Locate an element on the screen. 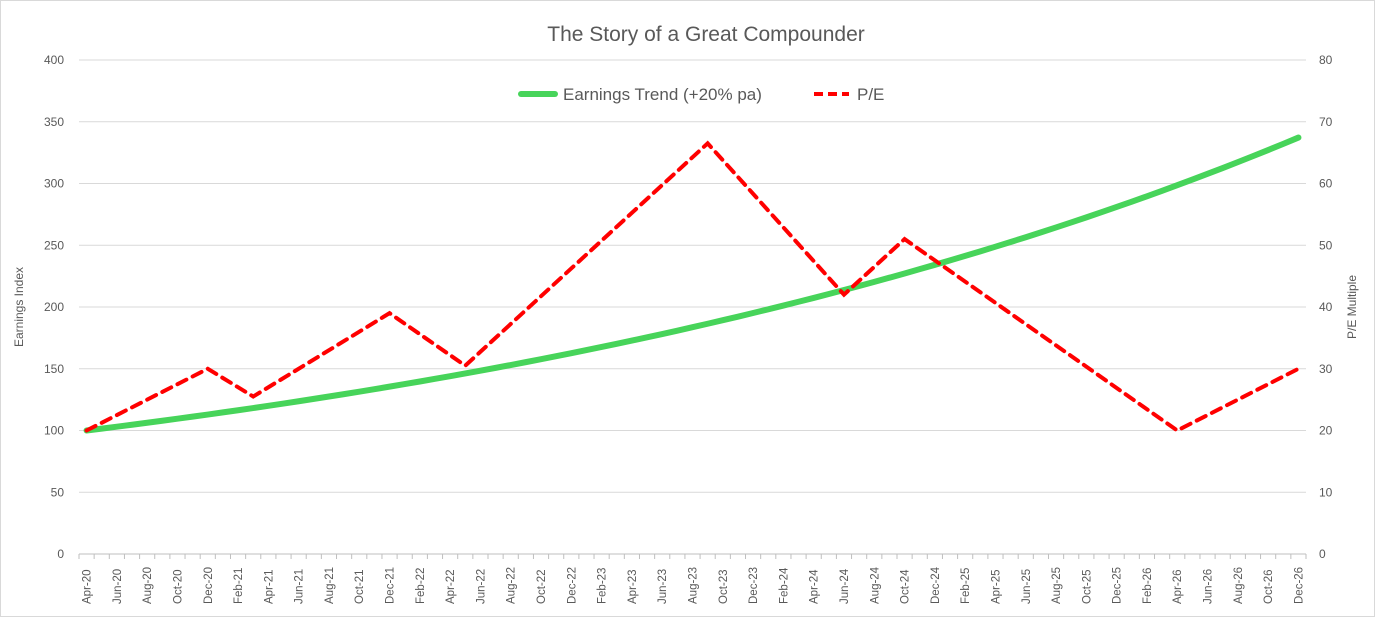 The image size is (1375, 623). y2-tick-label: 30 is located at coordinates (1326, 369).